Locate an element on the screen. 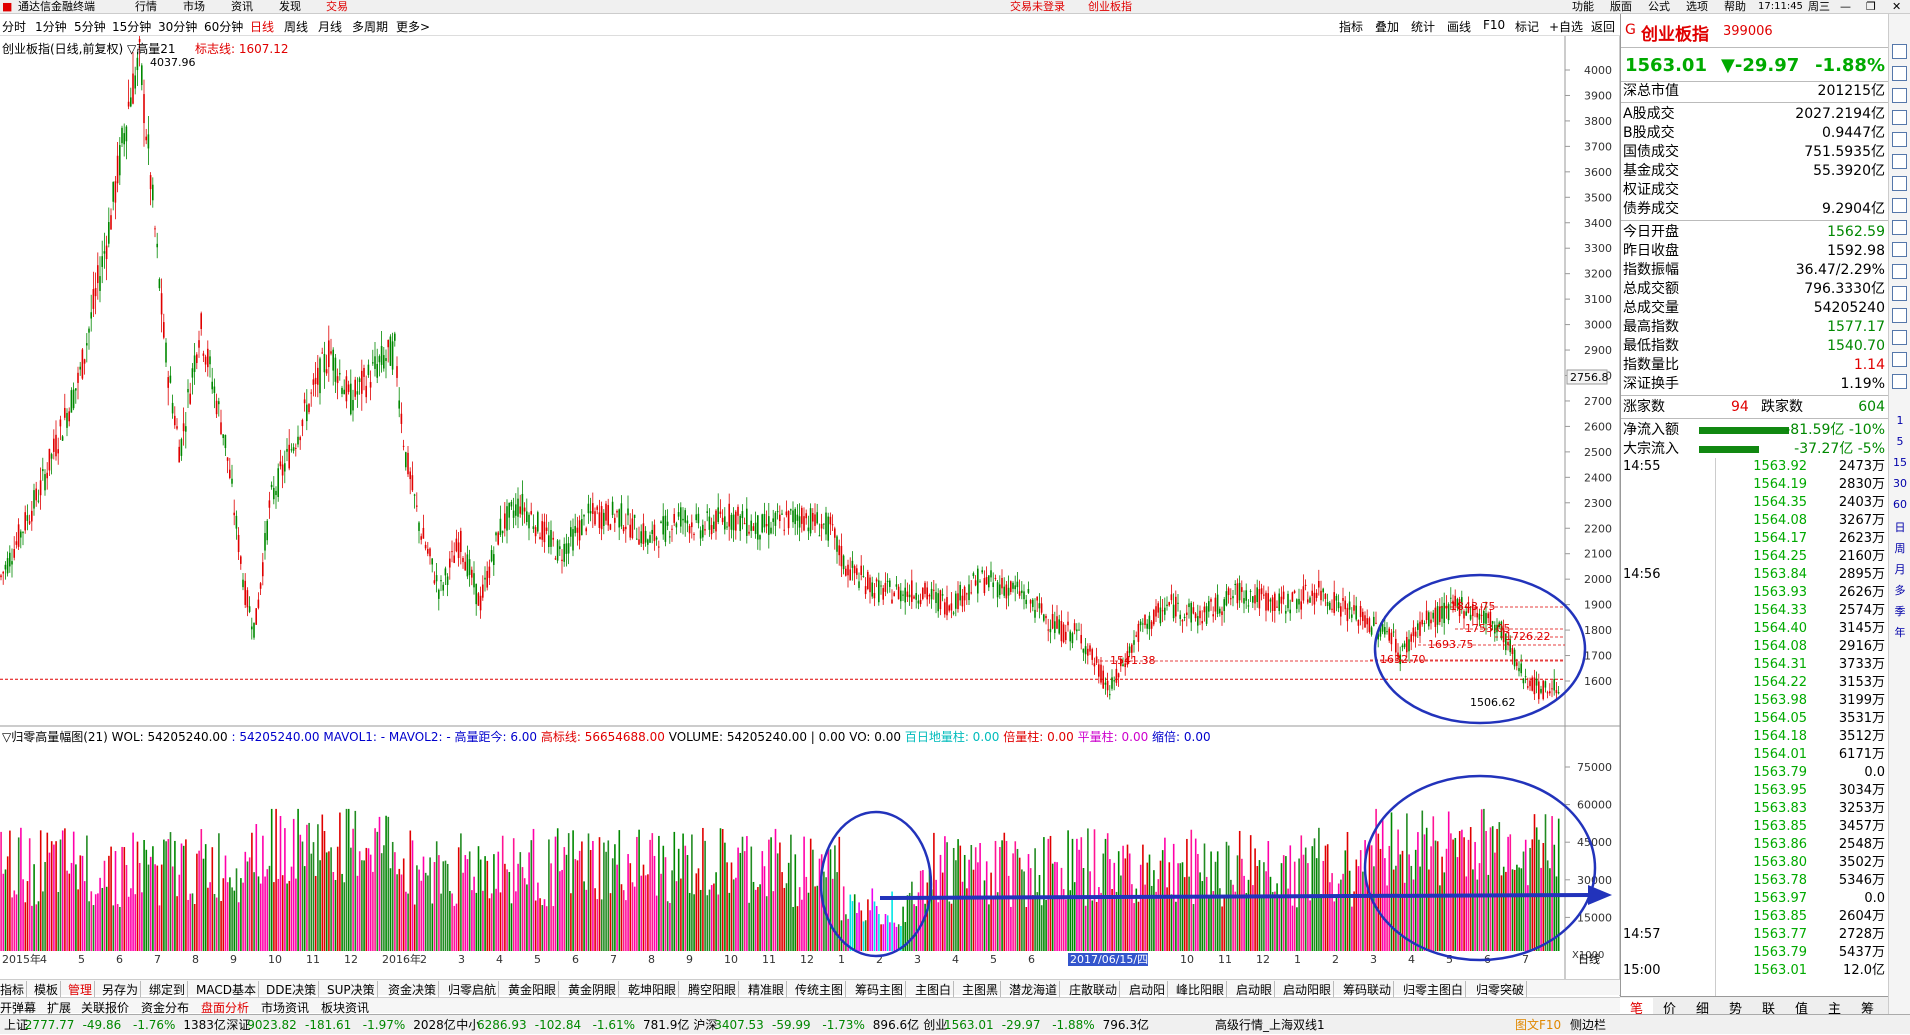 The width and height of the screenshot is (1910, 1035). indicator-tab: 传统主图 is located at coordinates (821, 989).